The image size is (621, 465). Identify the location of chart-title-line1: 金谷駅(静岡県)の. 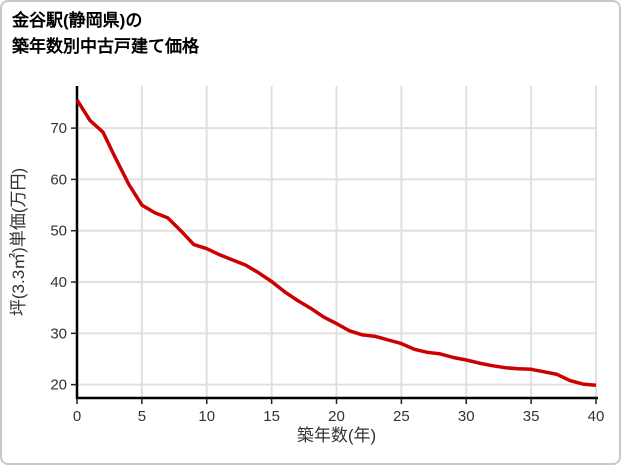
(77, 20).